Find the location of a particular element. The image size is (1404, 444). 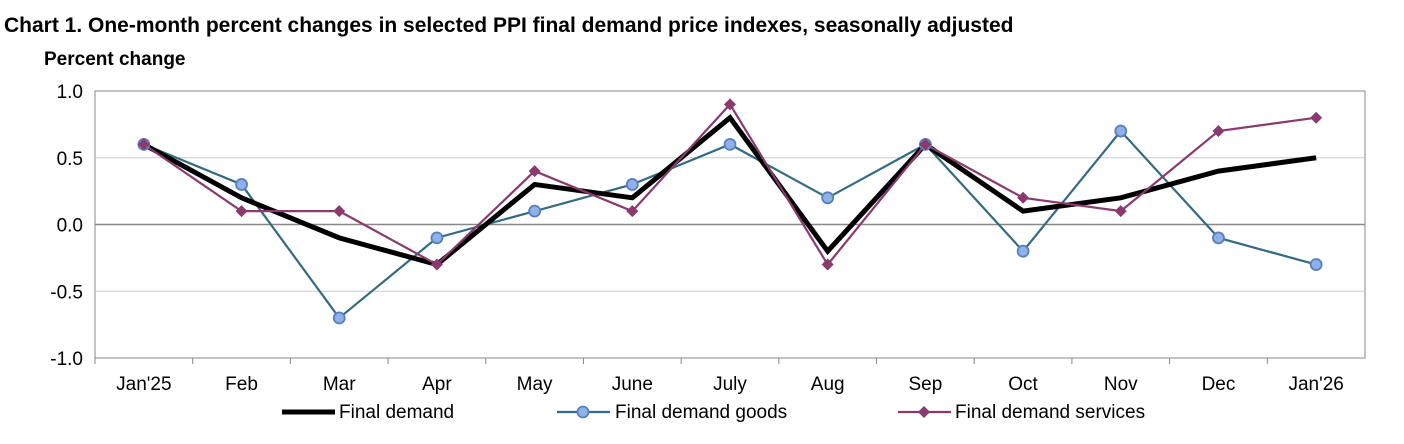

x-tick-label: Mar is located at coordinates (339, 384).